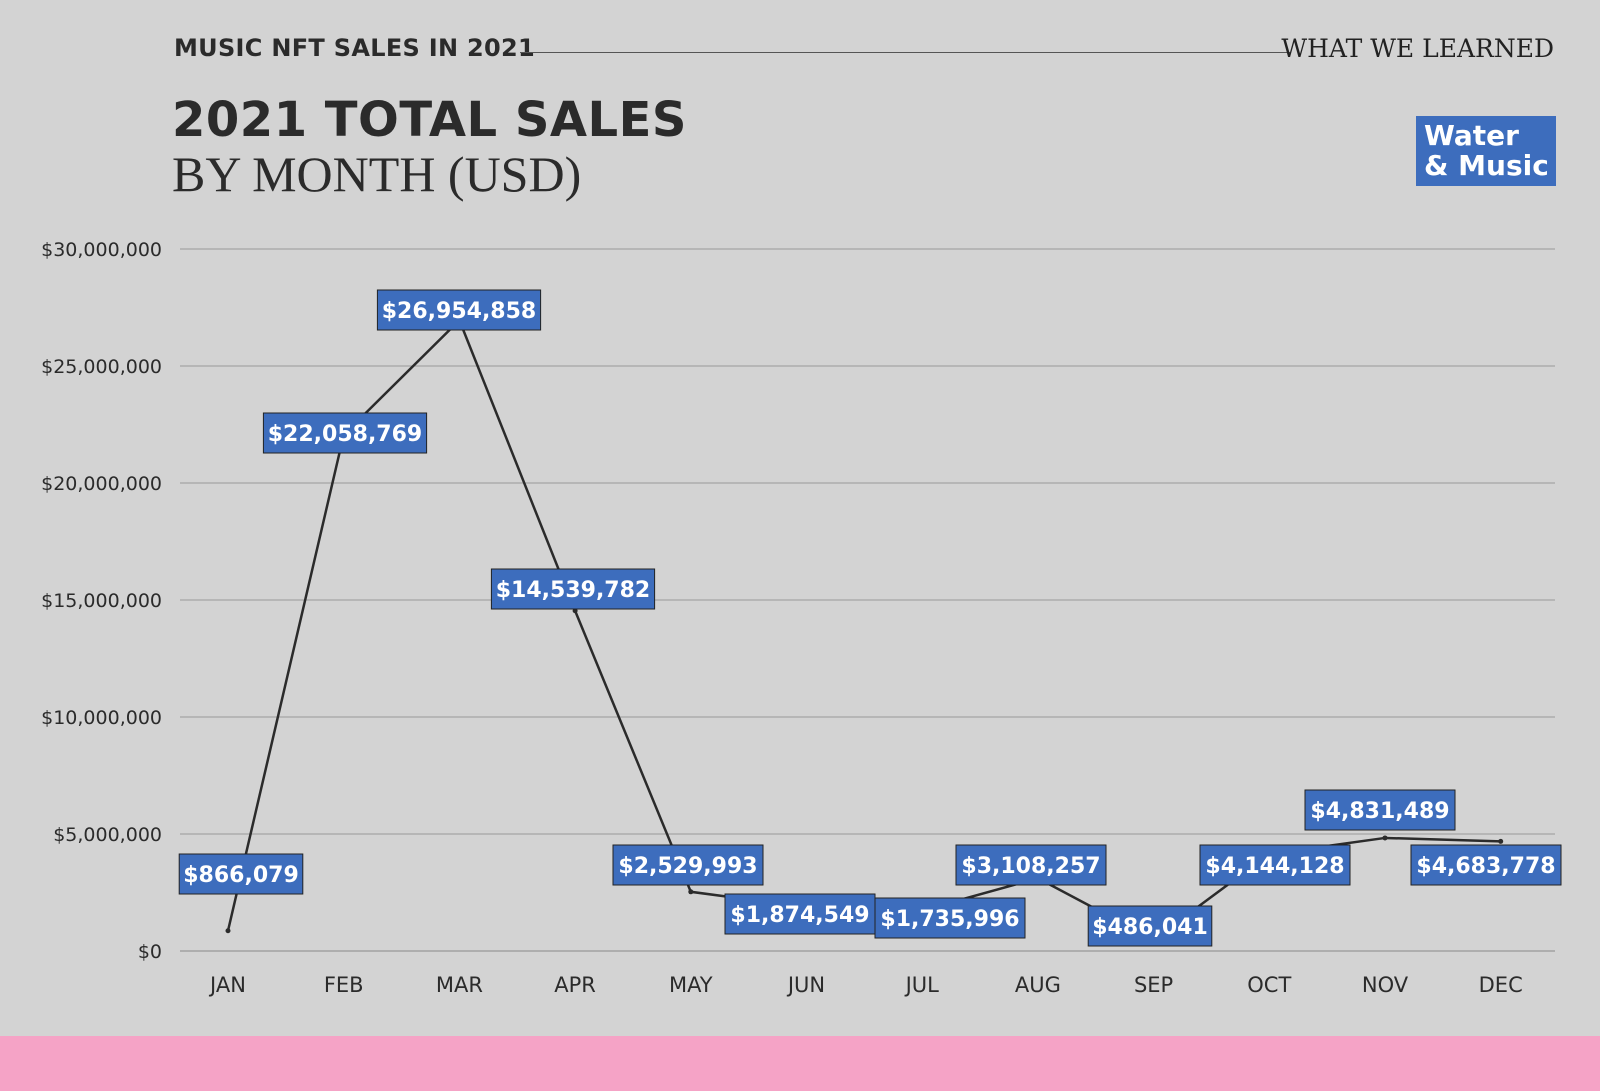 The image size is (1600, 1091). Describe the element at coordinates (1486, 165) in the screenshot. I see `logo-line-2: & Music` at that location.